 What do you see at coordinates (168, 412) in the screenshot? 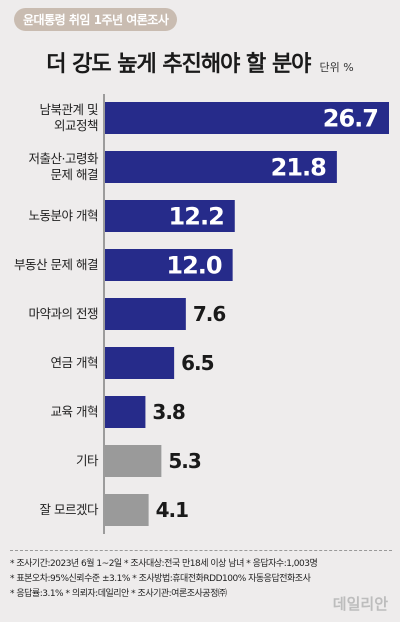
I see `value-label: 3.8` at bounding box center [168, 412].